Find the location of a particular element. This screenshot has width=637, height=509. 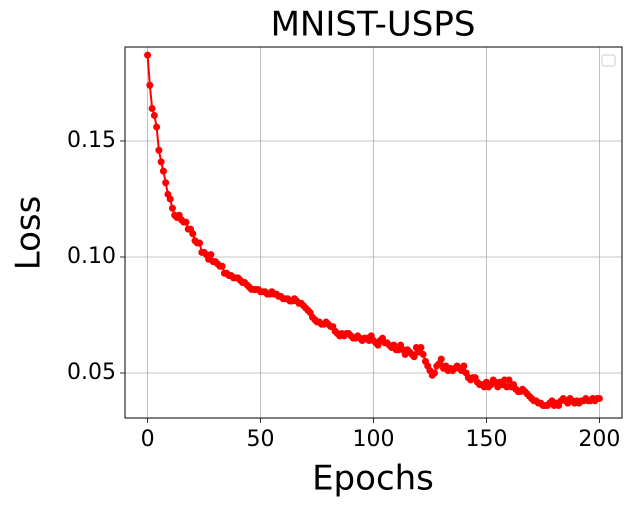

chart-title: MNIST-USPS is located at coordinates (373, 25).